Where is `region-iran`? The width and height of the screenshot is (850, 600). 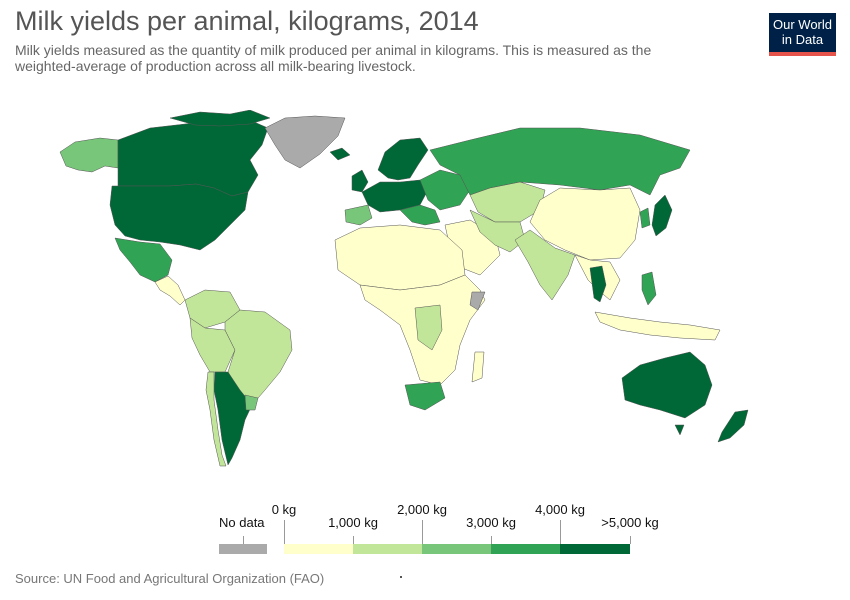
region-iran is located at coordinates (497, 231).